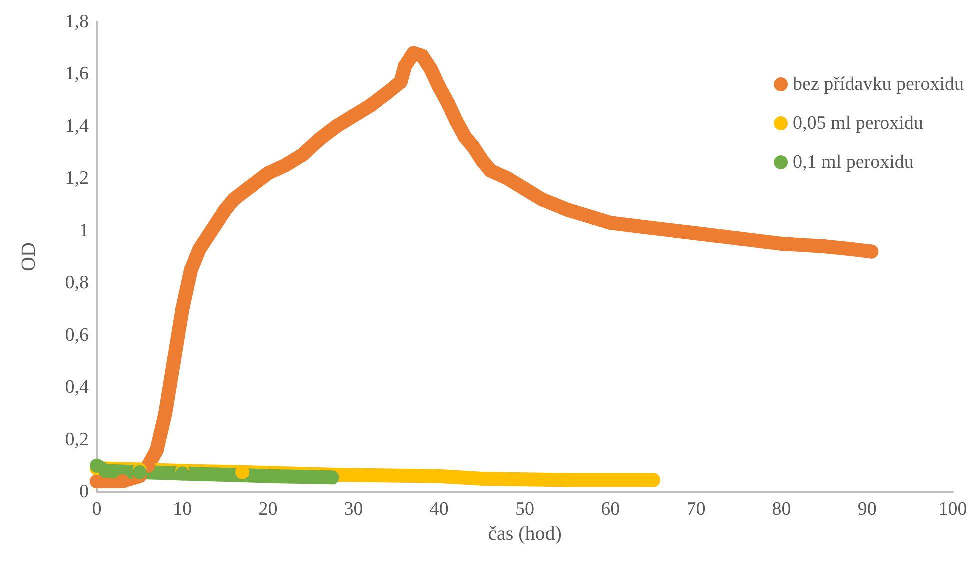 The height and width of the screenshot is (567, 979). What do you see at coordinates (77, 387) in the screenshot?
I see `y-tick-label: 0,4` at bounding box center [77, 387].